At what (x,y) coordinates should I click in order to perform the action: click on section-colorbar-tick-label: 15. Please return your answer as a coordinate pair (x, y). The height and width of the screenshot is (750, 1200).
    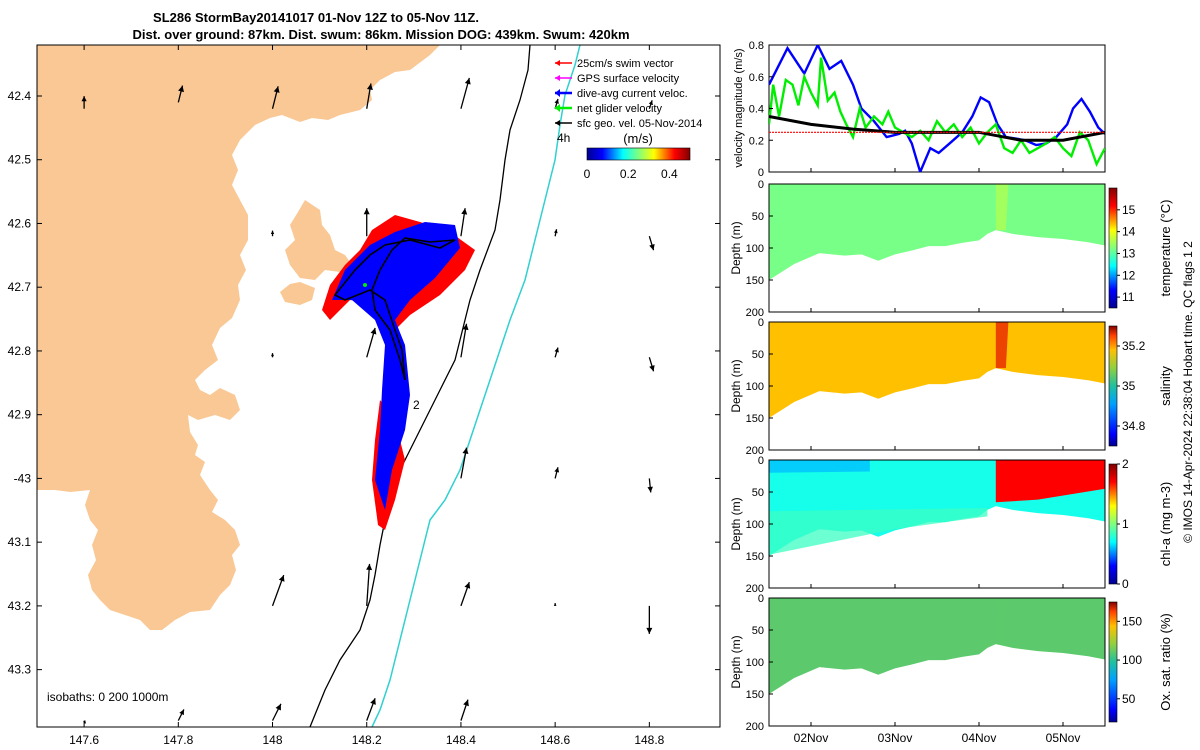
    Looking at the image, I should click on (1129, 210).